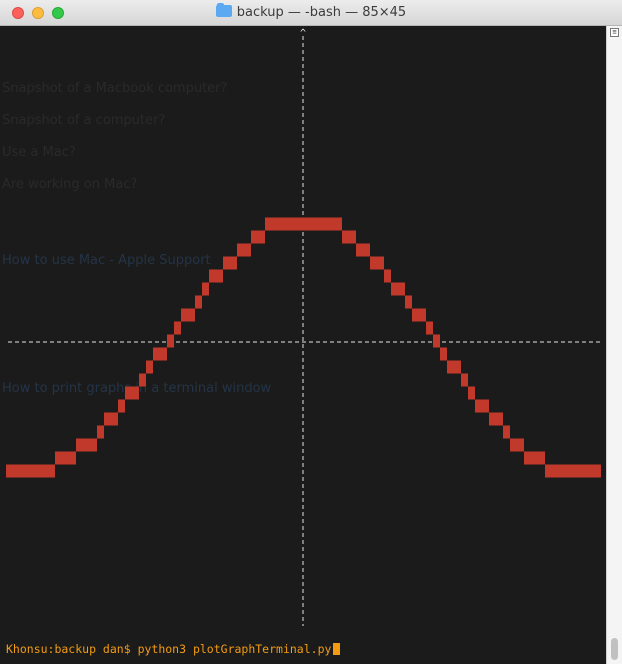 Image resolution: width=622 pixels, height=664 pixels. Describe the element at coordinates (337, 649) in the screenshot. I see `text-cursor` at that location.